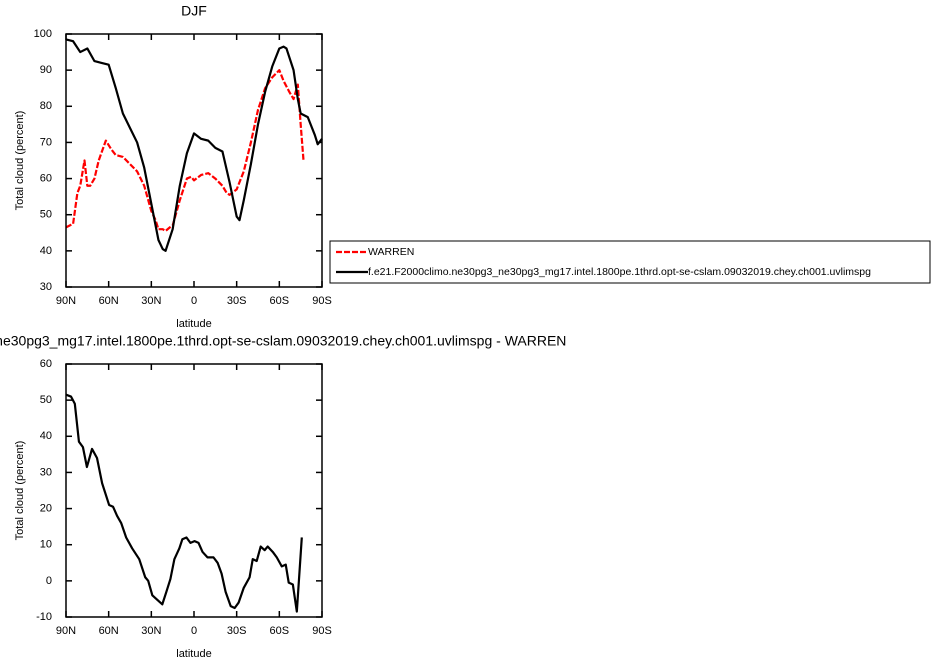  What do you see at coordinates (43, 34) in the screenshot?
I see `y-tick-label: 100` at bounding box center [43, 34].